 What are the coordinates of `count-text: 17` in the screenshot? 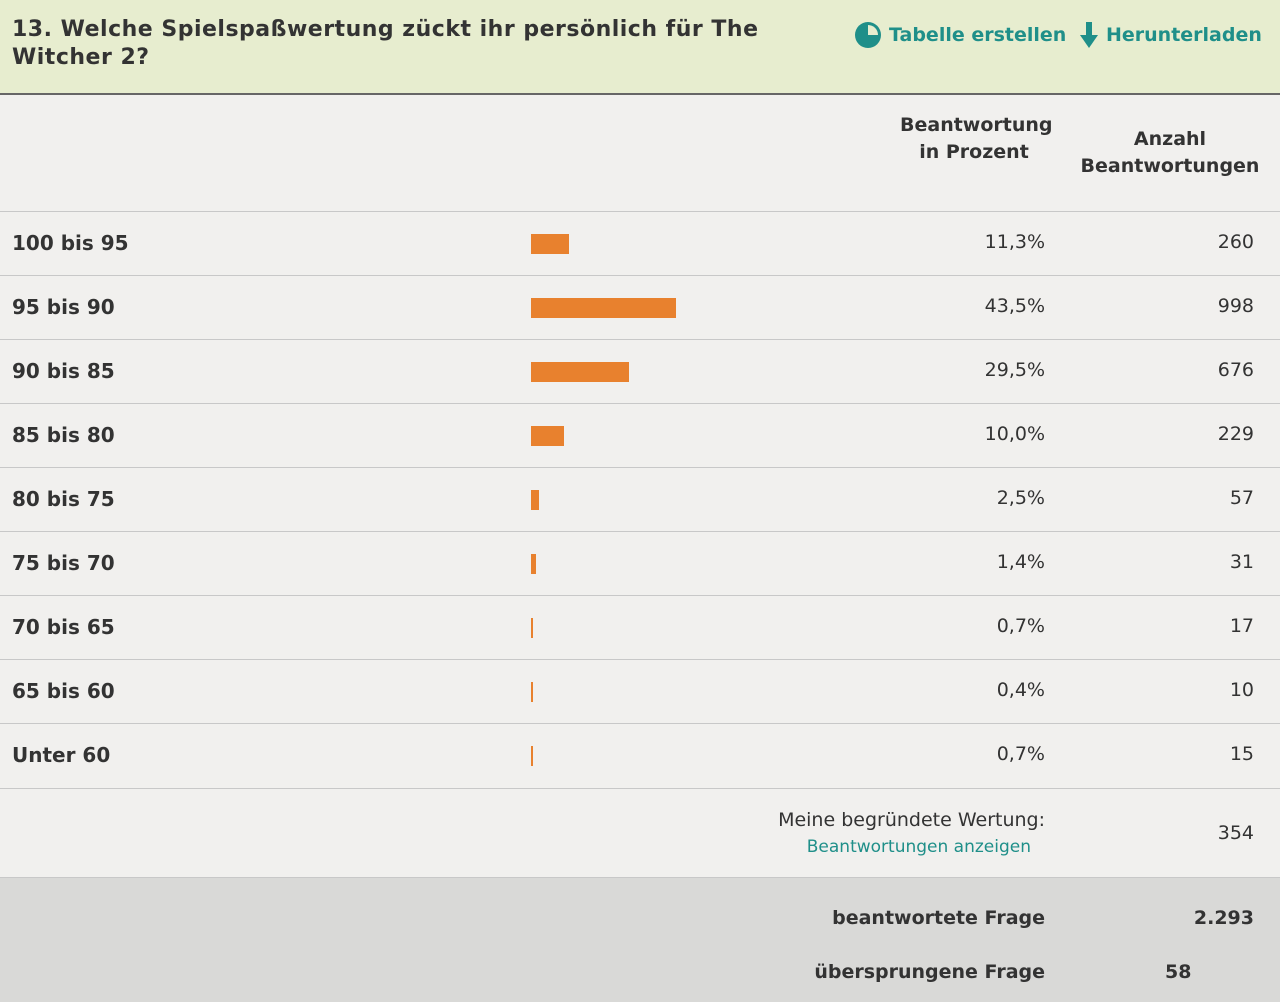 It's located at (1241, 626).